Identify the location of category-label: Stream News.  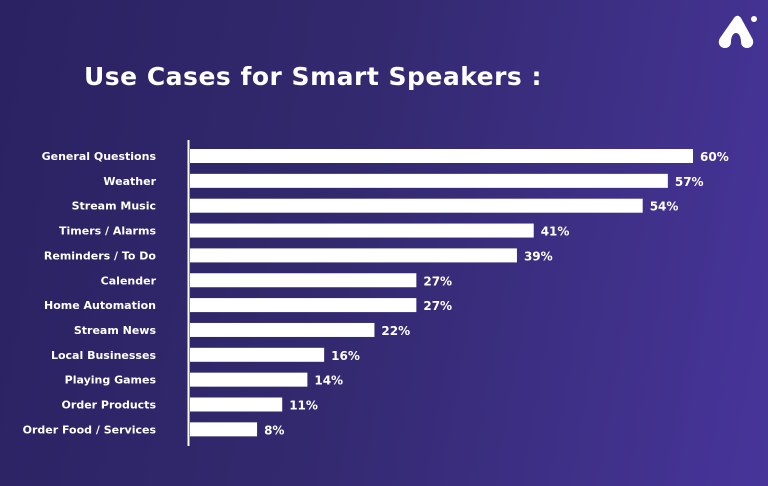
(115, 330).